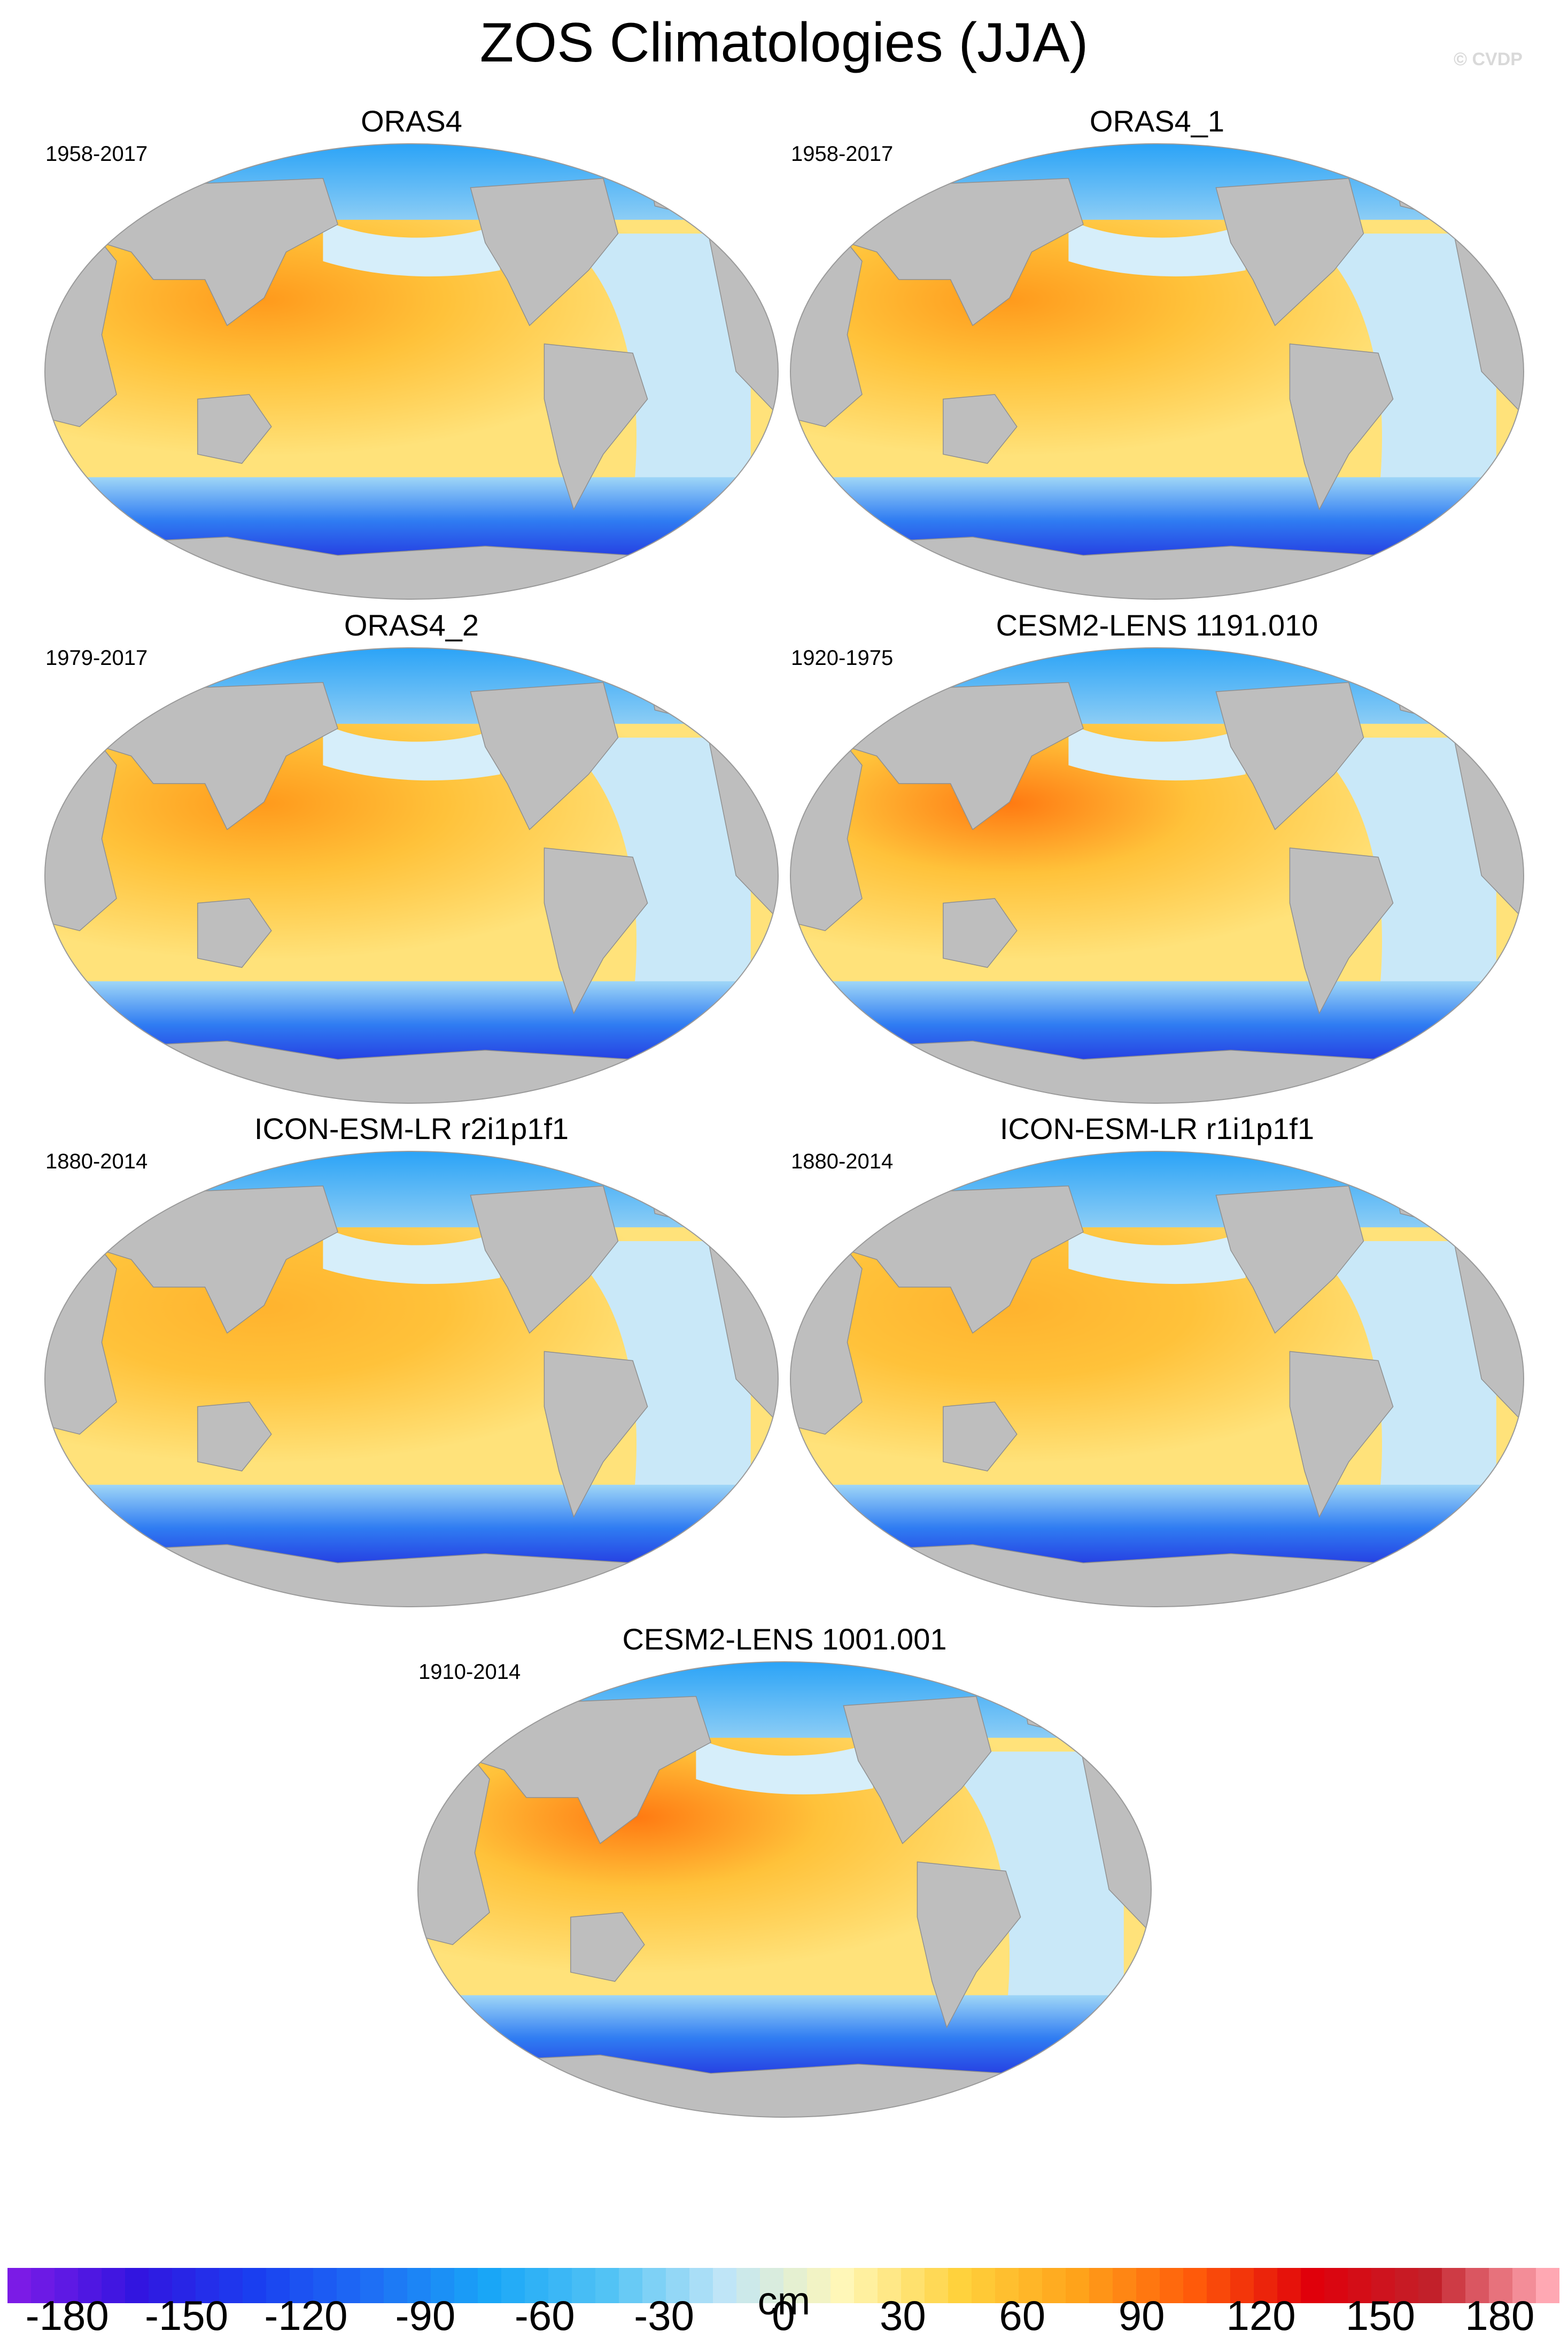 The width and height of the screenshot is (1568, 2339). I want to click on colorbar, so click(783, 2285).